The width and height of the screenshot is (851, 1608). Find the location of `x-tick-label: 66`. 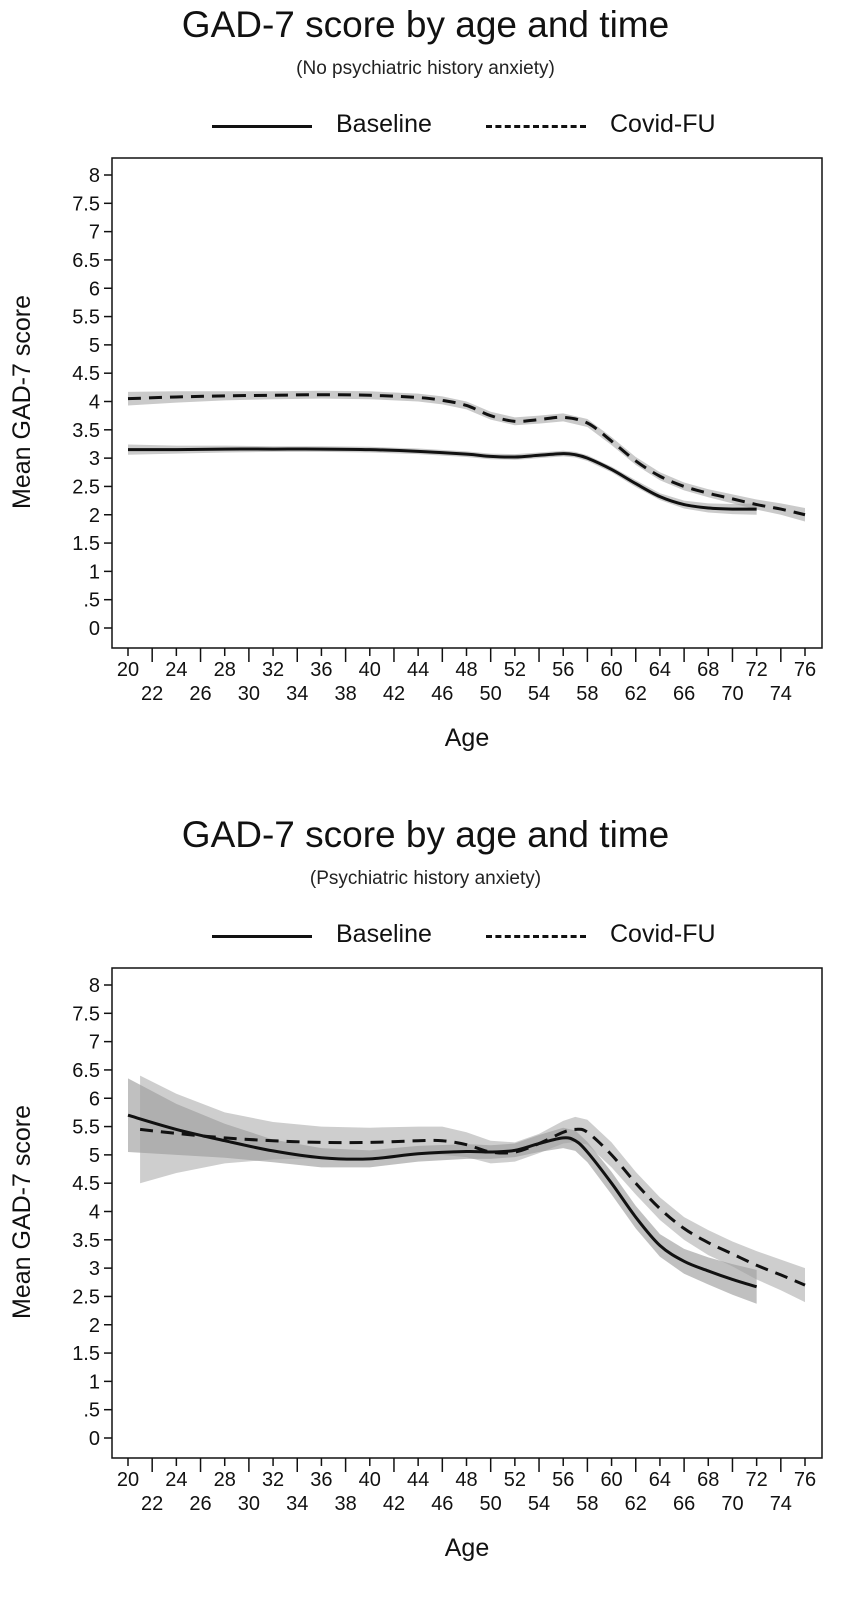

x-tick-label: 66 is located at coordinates (684, 1504).